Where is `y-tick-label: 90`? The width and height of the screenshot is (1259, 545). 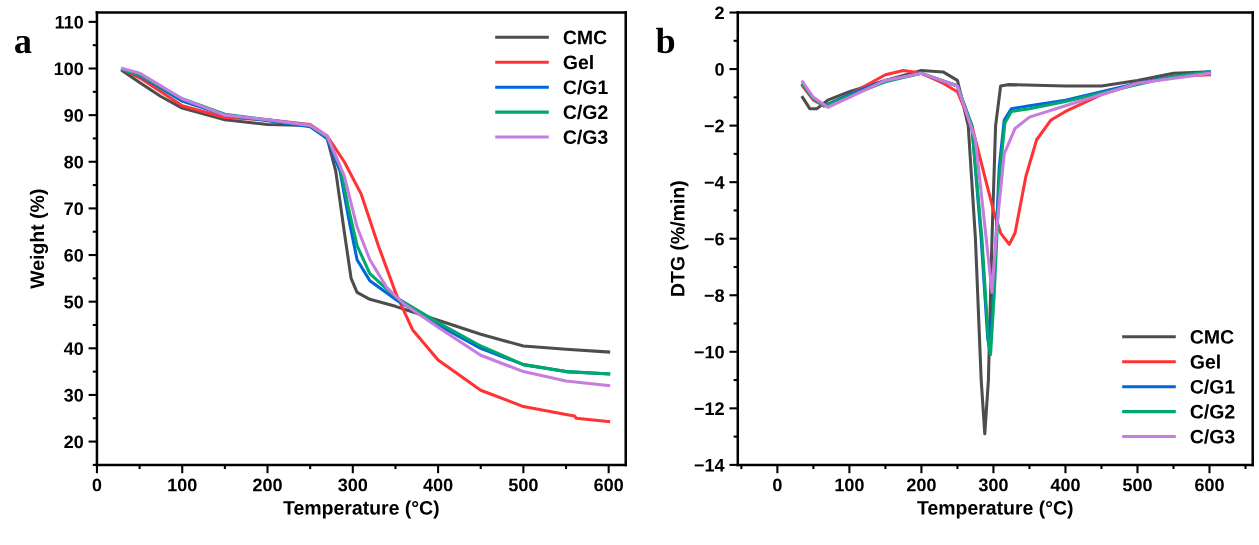
y-tick-label: 90 is located at coordinates (74, 115).